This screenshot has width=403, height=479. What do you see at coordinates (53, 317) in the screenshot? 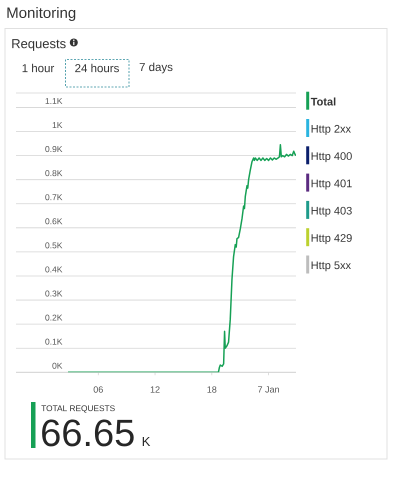
I see `y-tick-label: 0.2K` at bounding box center [53, 317].